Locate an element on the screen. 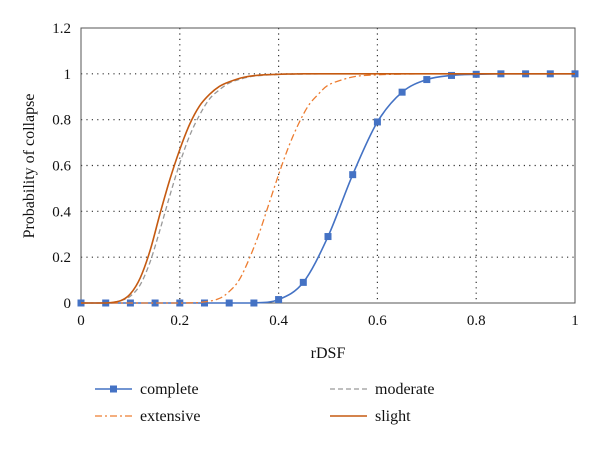 Image resolution: width=600 pixels, height=450 pixels. x-tick-label: 0.4 is located at coordinates (278, 321).